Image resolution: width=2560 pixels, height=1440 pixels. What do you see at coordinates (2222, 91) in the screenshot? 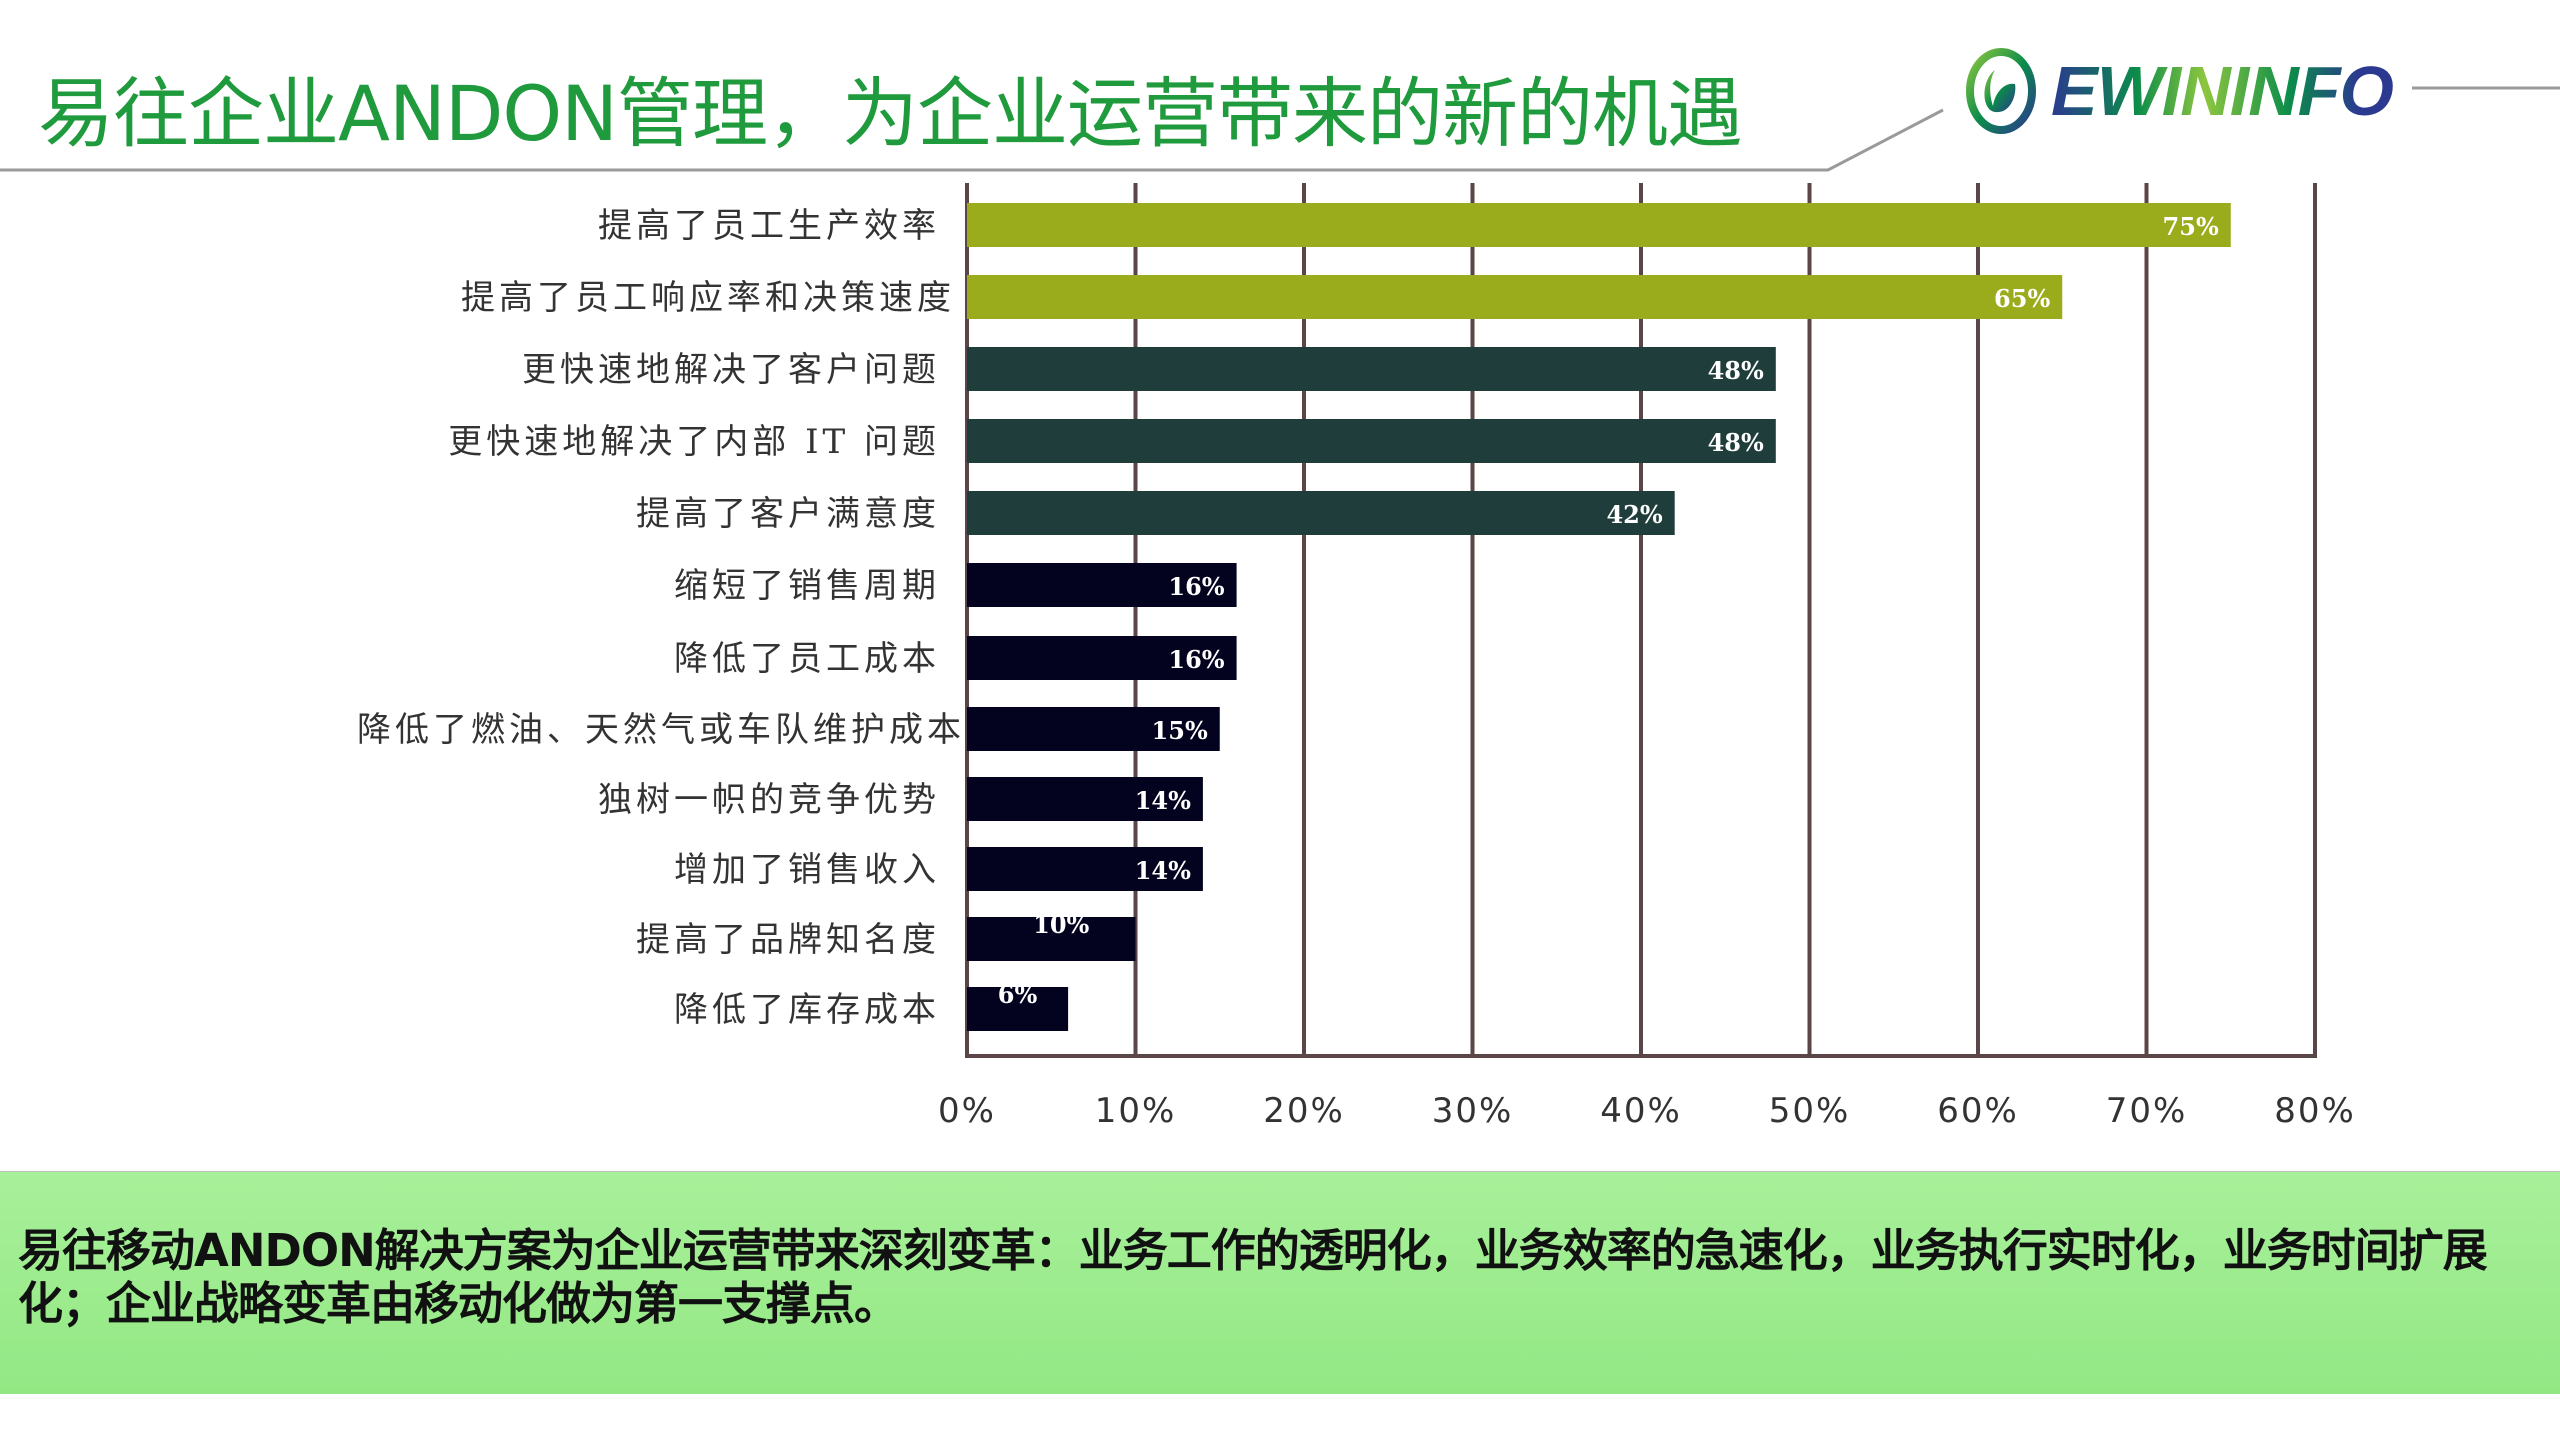
I see `logo-text: EWININFO` at bounding box center [2222, 91].